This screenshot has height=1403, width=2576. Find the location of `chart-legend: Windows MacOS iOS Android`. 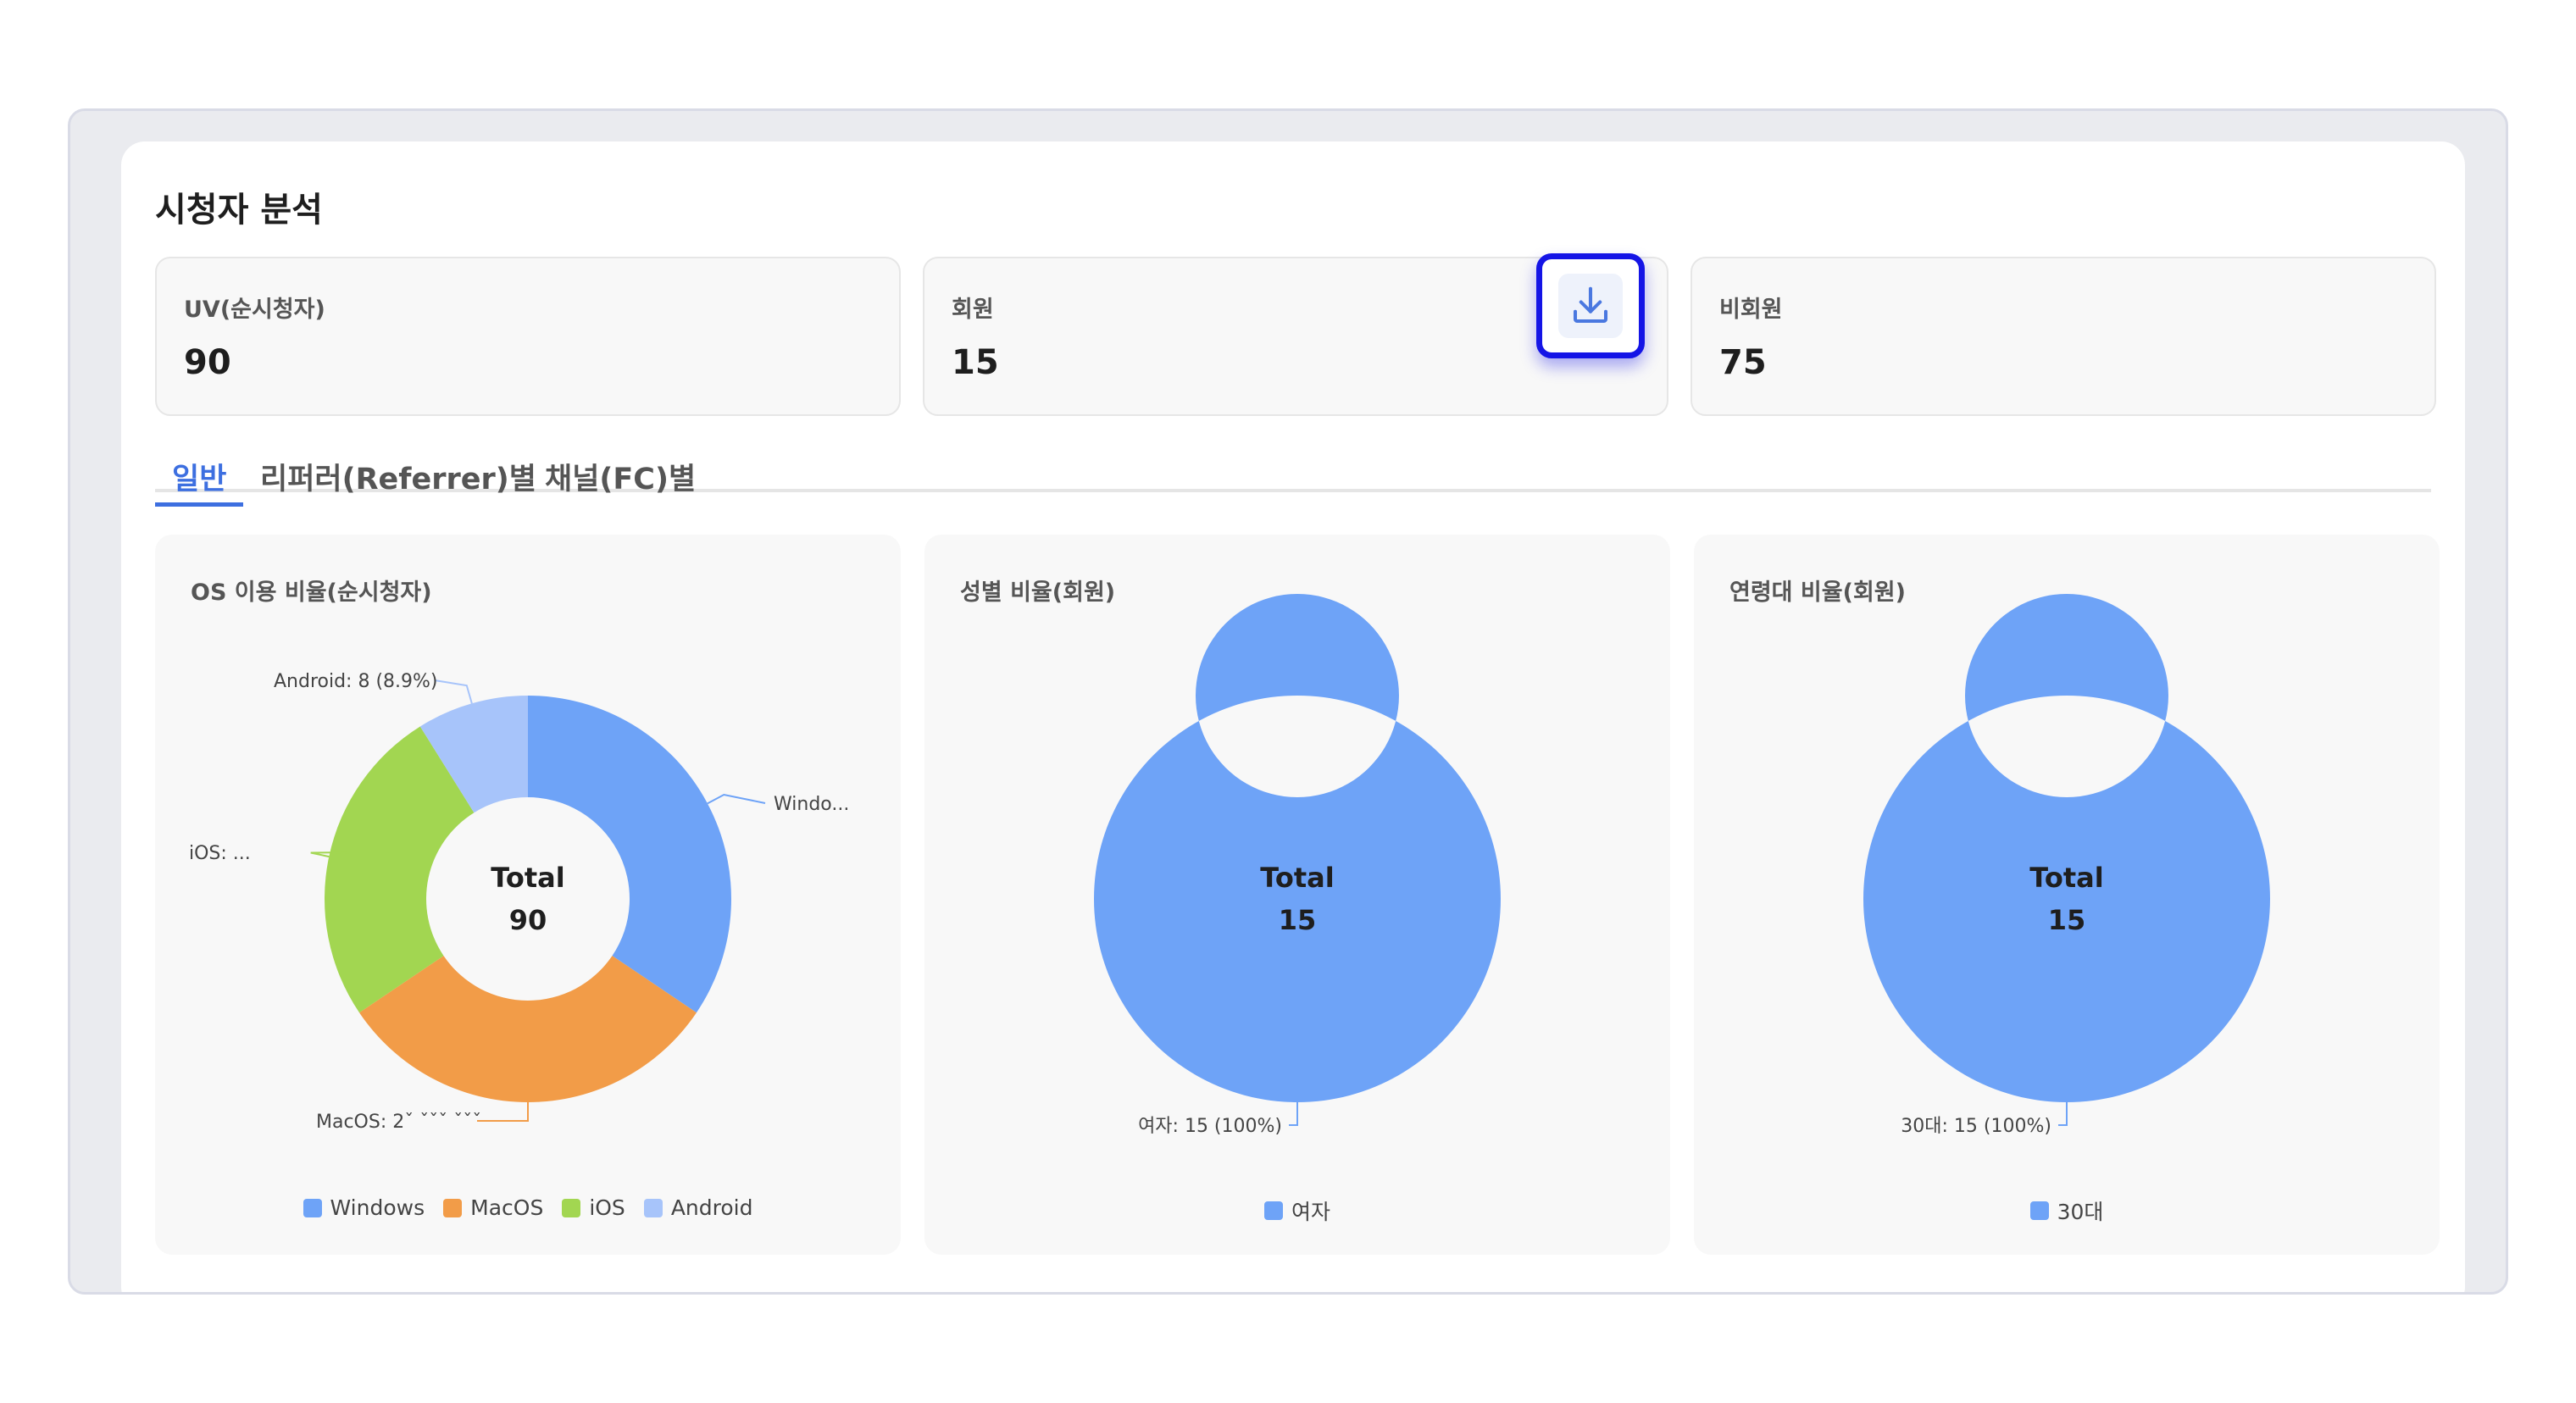

chart-legend: Windows MacOS iOS Android is located at coordinates (528, 1207).